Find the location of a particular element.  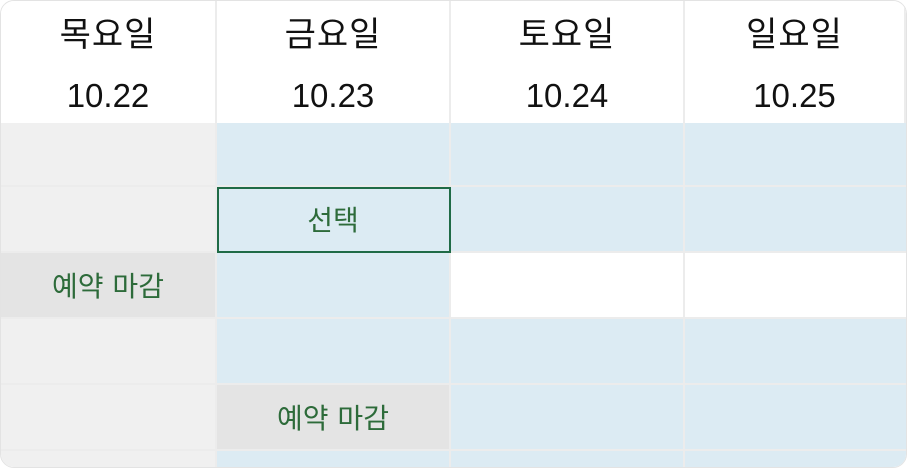

selected-label: 선택 is located at coordinates (333, 220).